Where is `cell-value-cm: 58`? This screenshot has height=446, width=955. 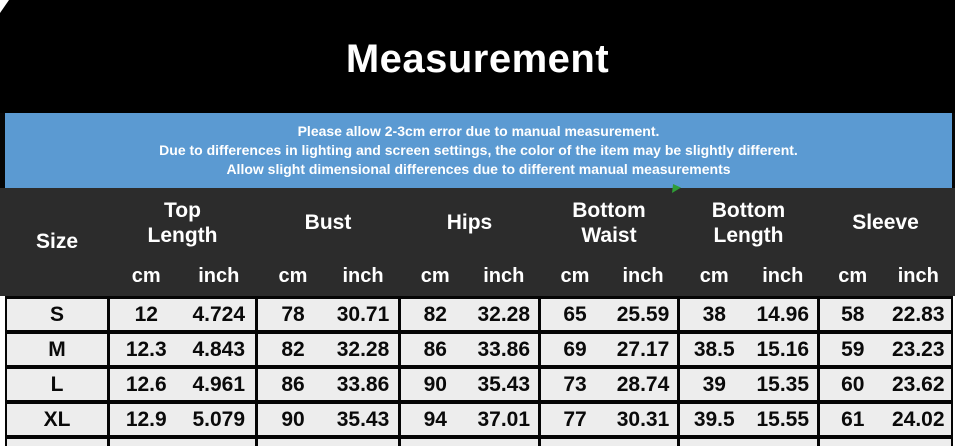 cell-value-cm: 58 is located at coordinates (853, 314).